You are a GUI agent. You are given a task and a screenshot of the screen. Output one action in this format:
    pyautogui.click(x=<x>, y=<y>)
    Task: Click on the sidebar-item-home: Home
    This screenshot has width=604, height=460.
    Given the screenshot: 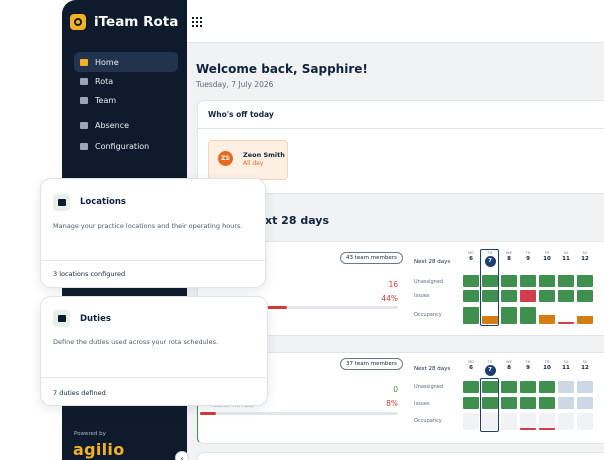 What is the action you would take?
    pyautogui.click(x=126, y=62)
    